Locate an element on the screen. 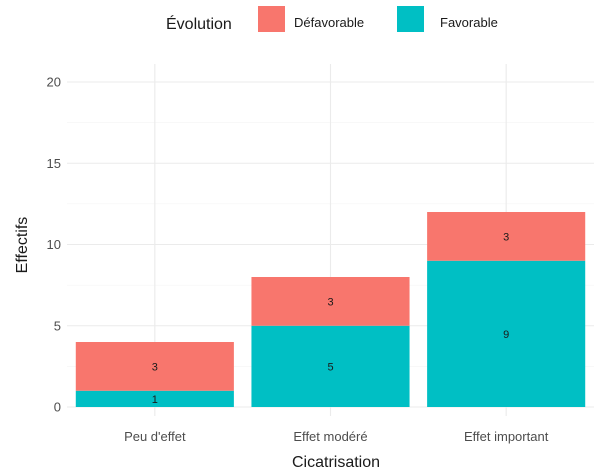 This screenshot has height=472, width=598. x-tick-label: Effet important is located at coordinates (506, 436).